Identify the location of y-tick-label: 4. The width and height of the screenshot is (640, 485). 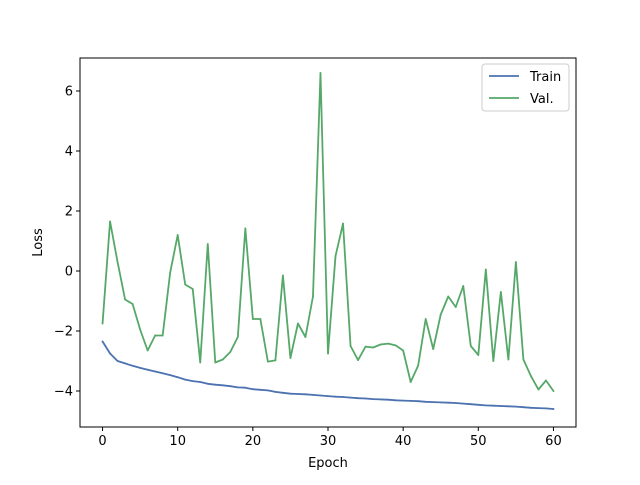
(69, 152).